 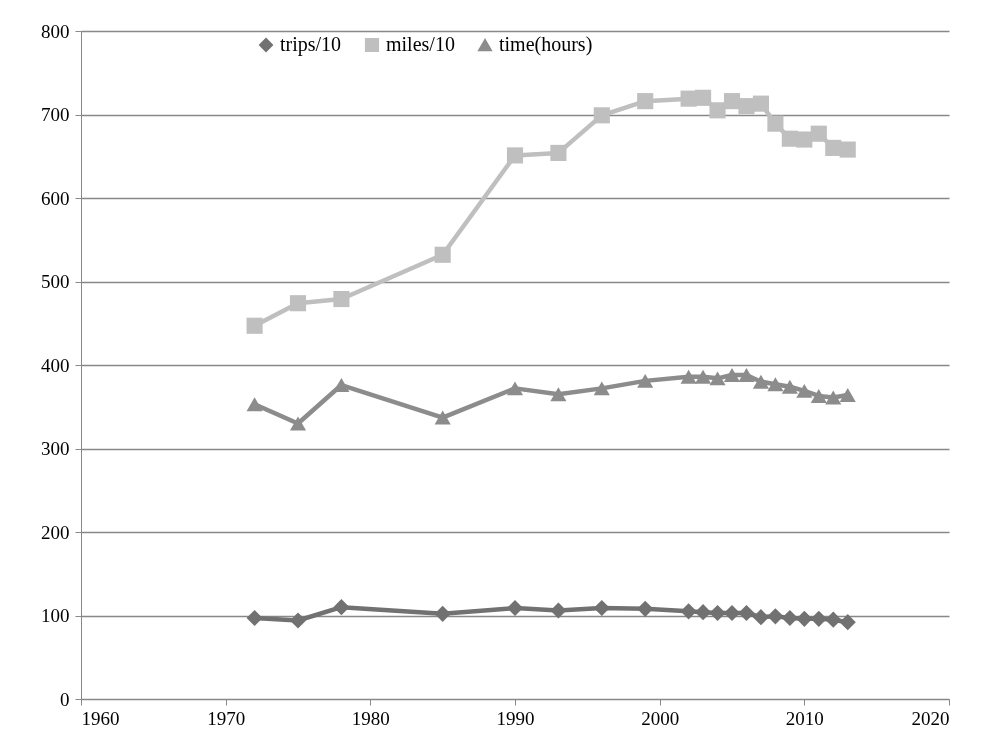 What do you see at coordinates (55, 448) in the screenshot?
I see `y-tick-label: 300` at bounding box center [55, 448].